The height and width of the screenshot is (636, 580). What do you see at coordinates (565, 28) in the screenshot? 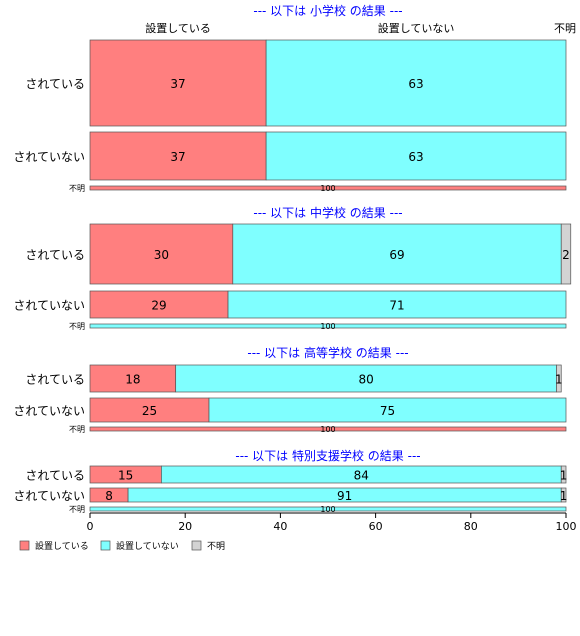
I see `category-header-label: 不明` at bounding box center [565, 28].